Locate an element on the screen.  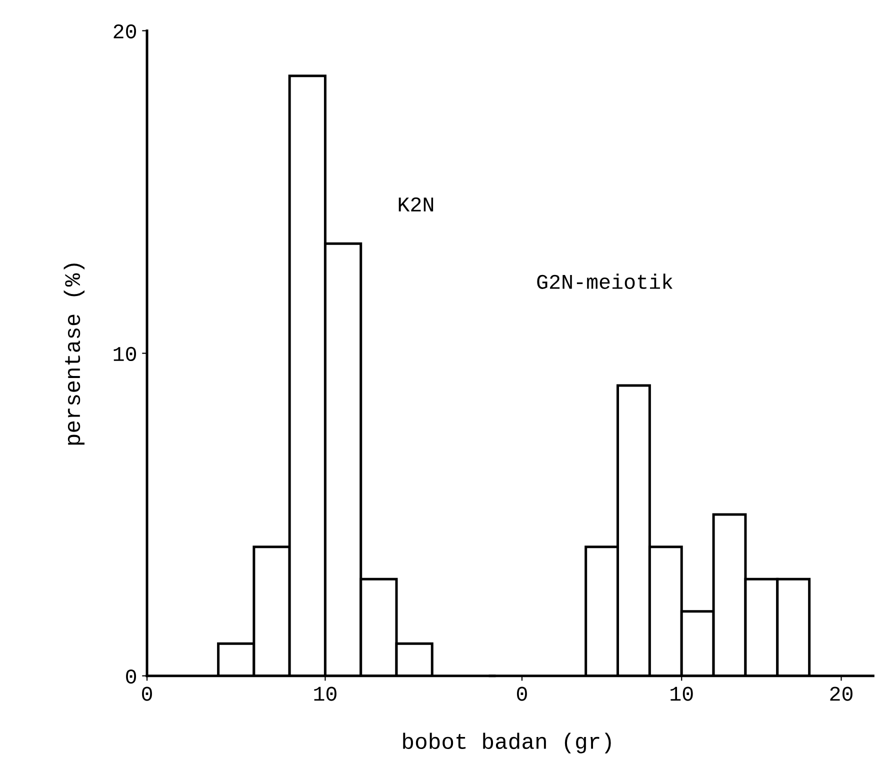
x-tick-label: 20 is located at coordinates (841, 693).